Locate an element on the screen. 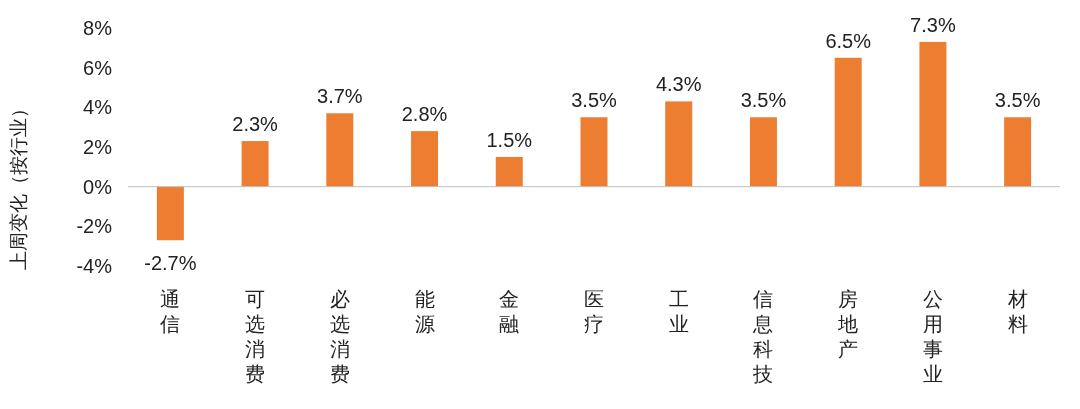 This screenshot has width=1080, height=409. y-tick-label: 8% is located at coordinates (98, 28).